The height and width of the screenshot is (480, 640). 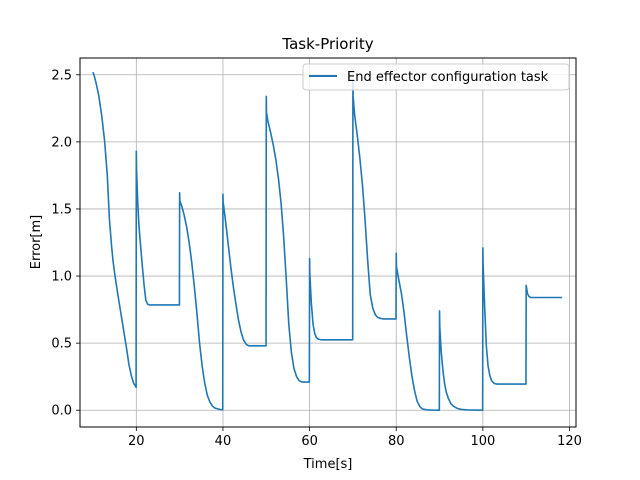 I want to click on x-axis-label: Time[s], so click(x=328, y=464).